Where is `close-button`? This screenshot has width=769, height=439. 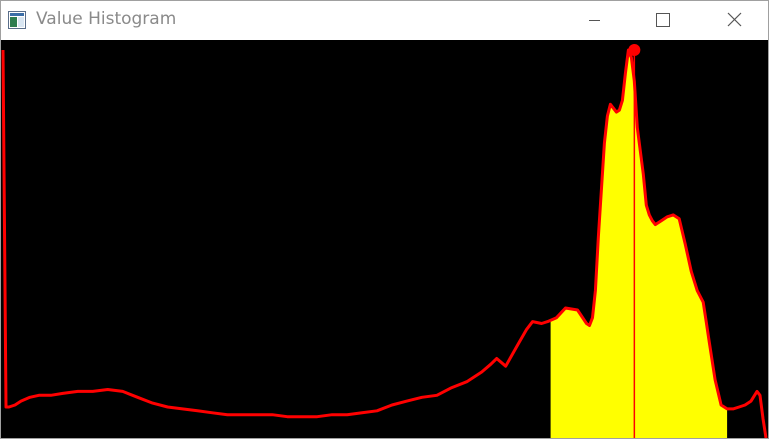
close-button is located at coordinates (734, 20).